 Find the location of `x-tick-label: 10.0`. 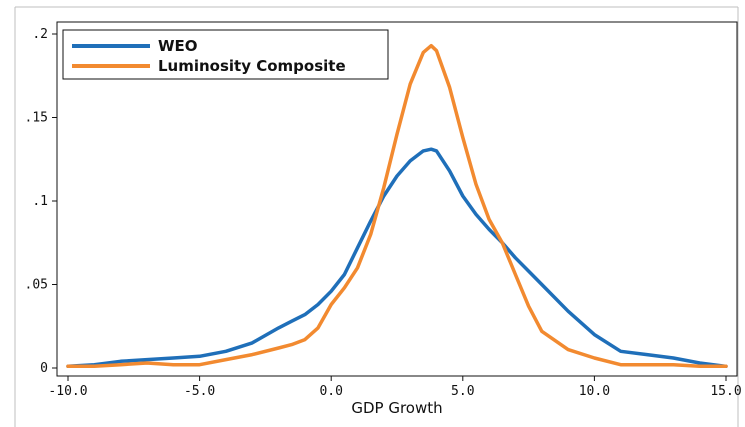

x-tick-label: 10.0 is located at coordinates (594, 391).